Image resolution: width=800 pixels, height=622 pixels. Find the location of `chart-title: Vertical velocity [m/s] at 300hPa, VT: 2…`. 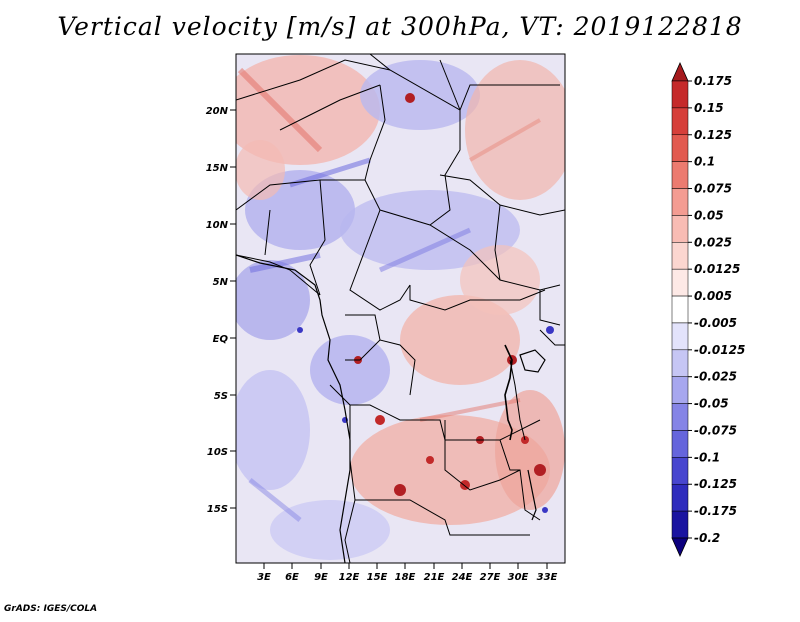

chart-title: Vertical velocity [m/s] at 300hPa, VT: 2… is located at coordinates (400, 26).